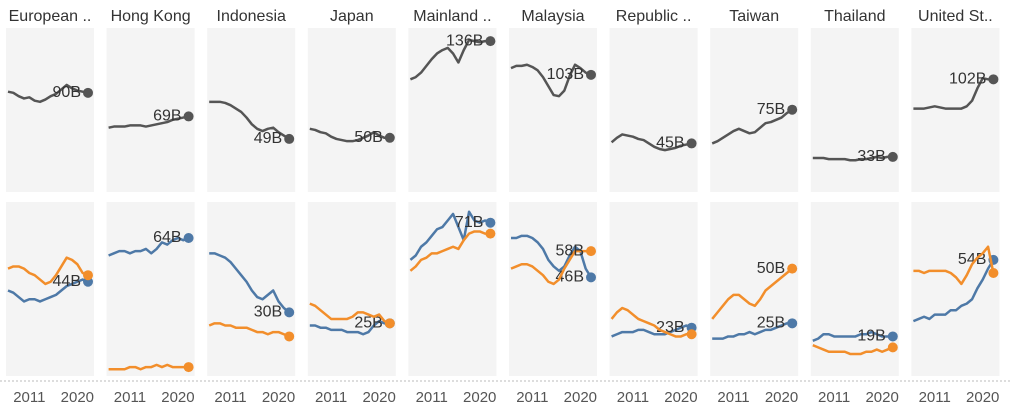  Describe the element at coordinates (565, 74) in the screenshot. I see `value-label: 103B` at that location.